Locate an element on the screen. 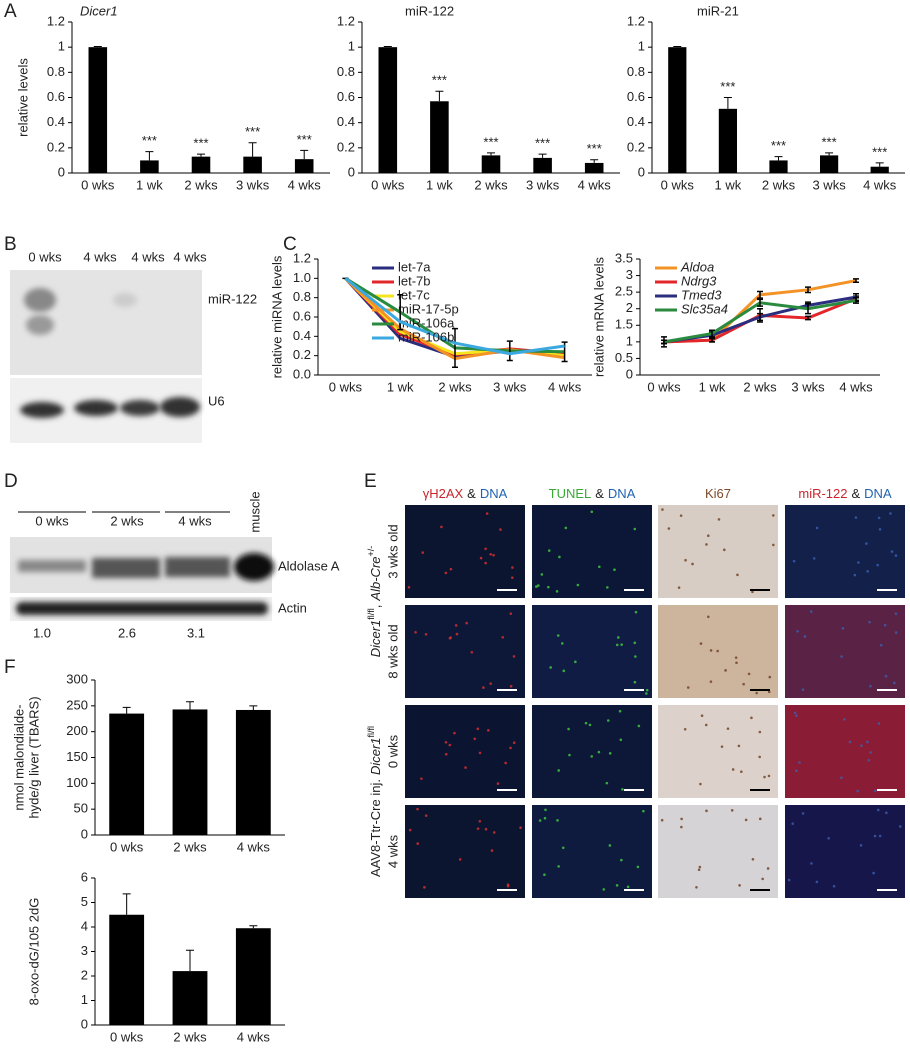 The height and width of the screenshot is (1050, 910). y-tick-label: 1.0 is located at coordinates (302, 277).